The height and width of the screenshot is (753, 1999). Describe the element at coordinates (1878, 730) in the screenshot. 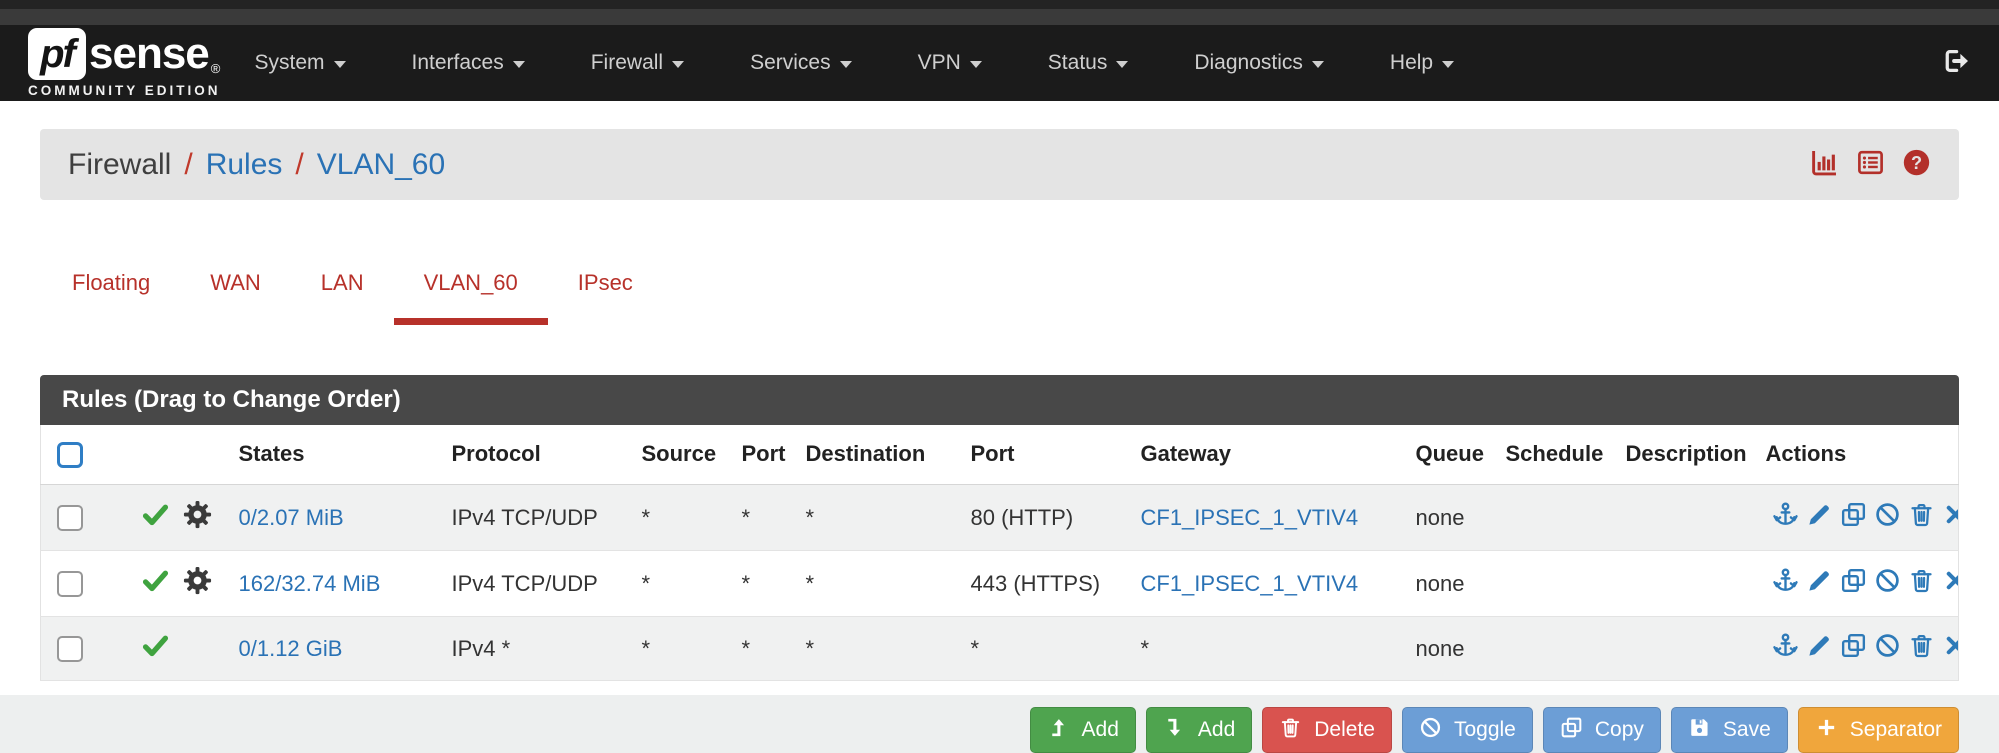

I see `separator-plus-button: Separator` at that location.